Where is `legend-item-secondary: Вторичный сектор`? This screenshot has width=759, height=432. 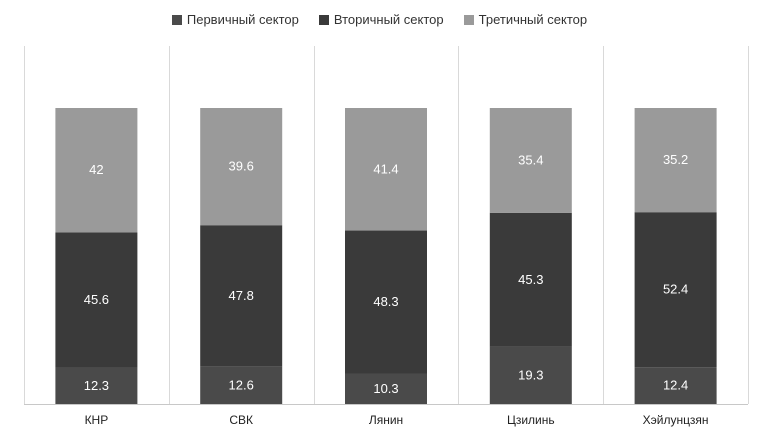
legend-item-secondary: Вторичный сектор is located at coordinates (381, 19).